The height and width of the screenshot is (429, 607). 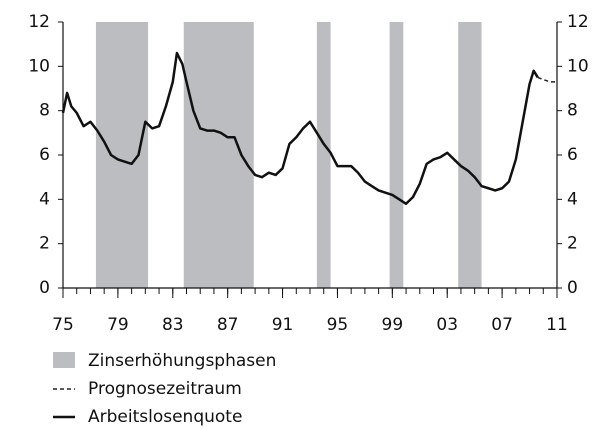 I want to click on x-tick-label: 07, so click(x=502, y=325).